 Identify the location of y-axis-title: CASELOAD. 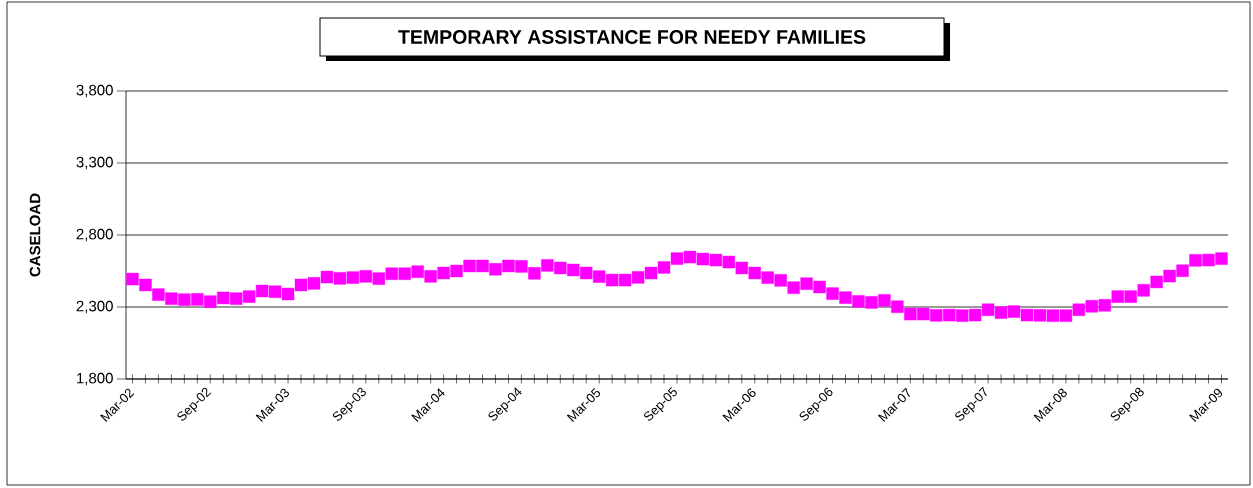
(35, 235).